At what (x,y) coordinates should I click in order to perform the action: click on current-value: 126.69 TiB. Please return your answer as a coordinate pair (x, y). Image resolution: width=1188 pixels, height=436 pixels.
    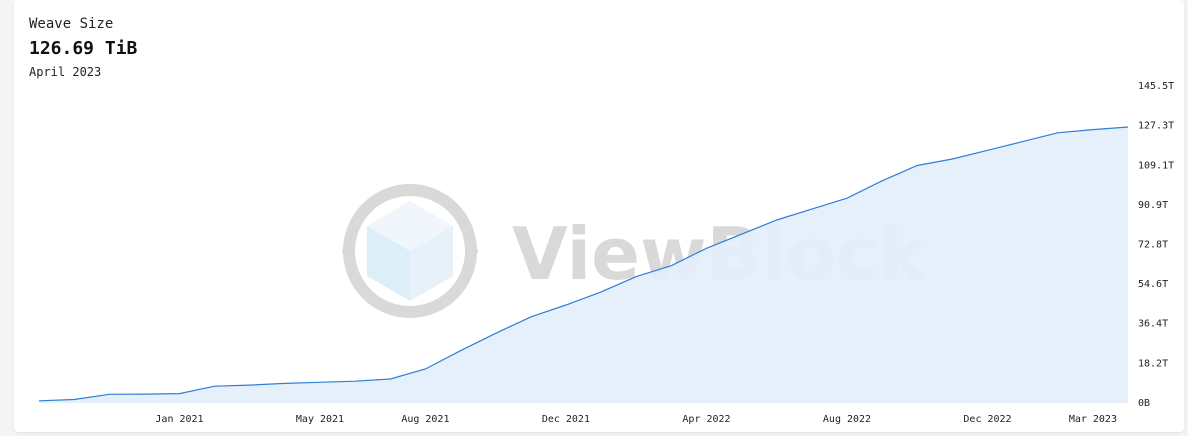
    Looking at the image, I should click on (83, 48).